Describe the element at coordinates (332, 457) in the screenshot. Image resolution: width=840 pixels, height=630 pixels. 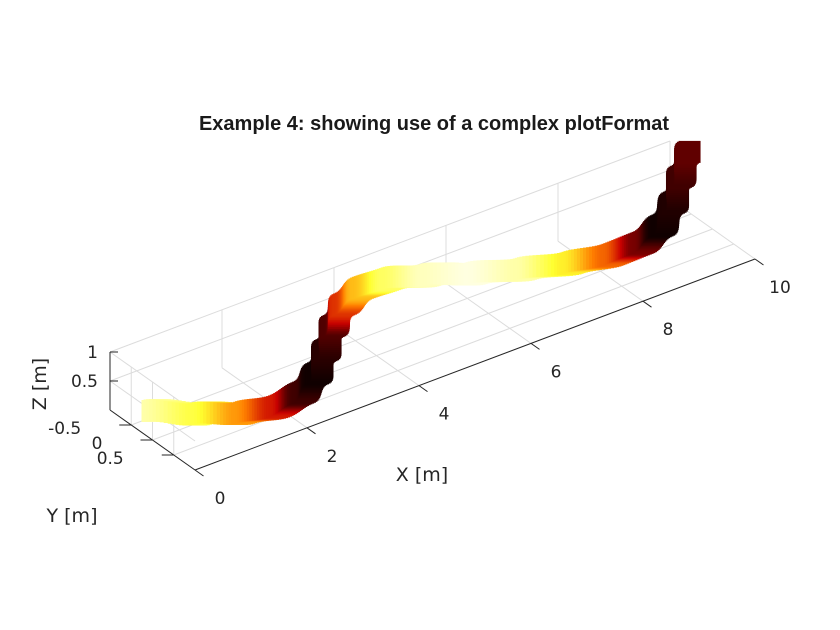
I see `x-tick-label: 2` at that location.